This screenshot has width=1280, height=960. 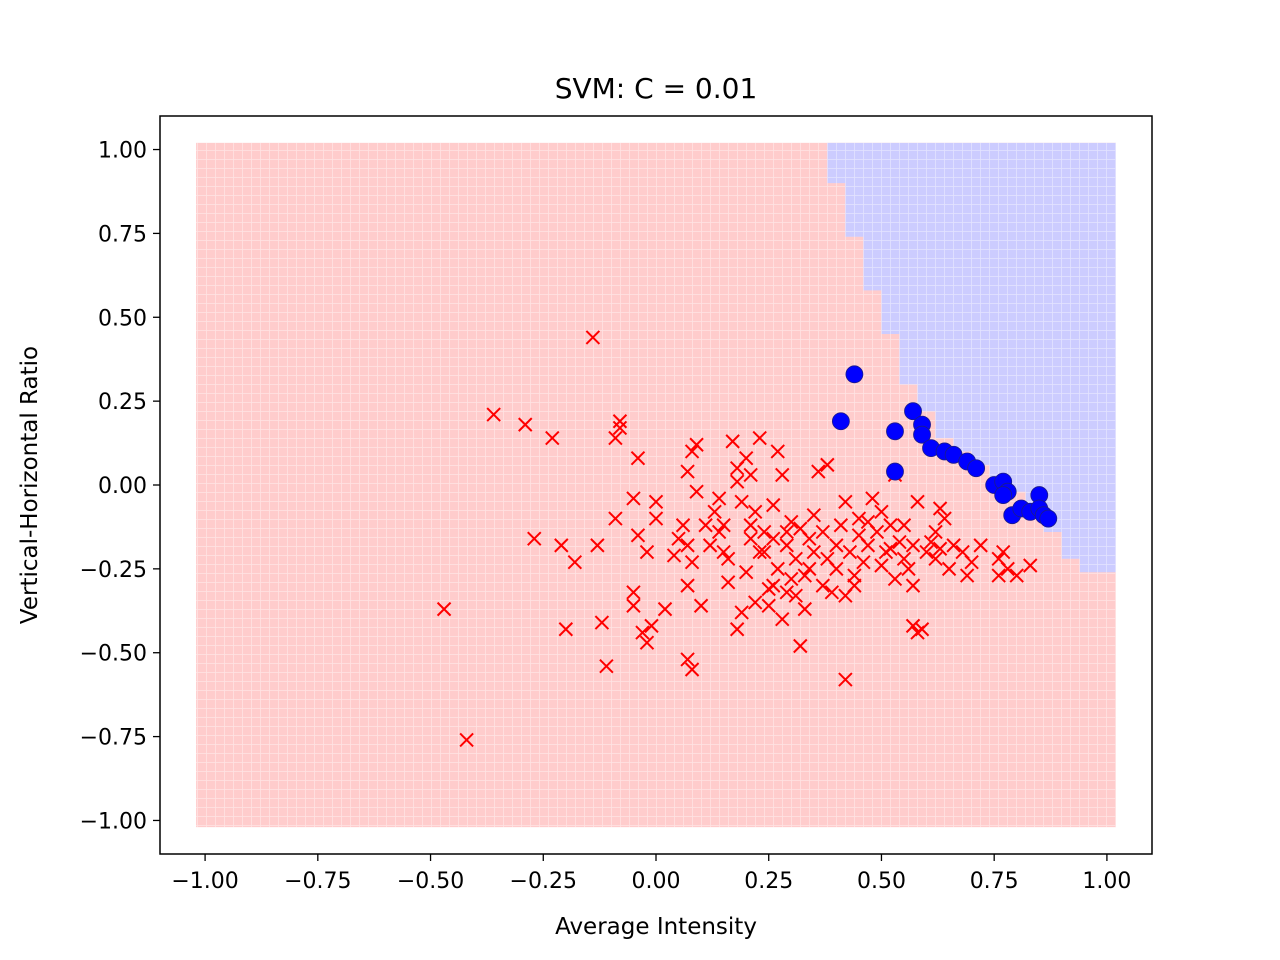 What do you see at coordinates (113, 570) in the screenshot?
I see `y-tick-label: −0.25` at bounding box center [113, 570].